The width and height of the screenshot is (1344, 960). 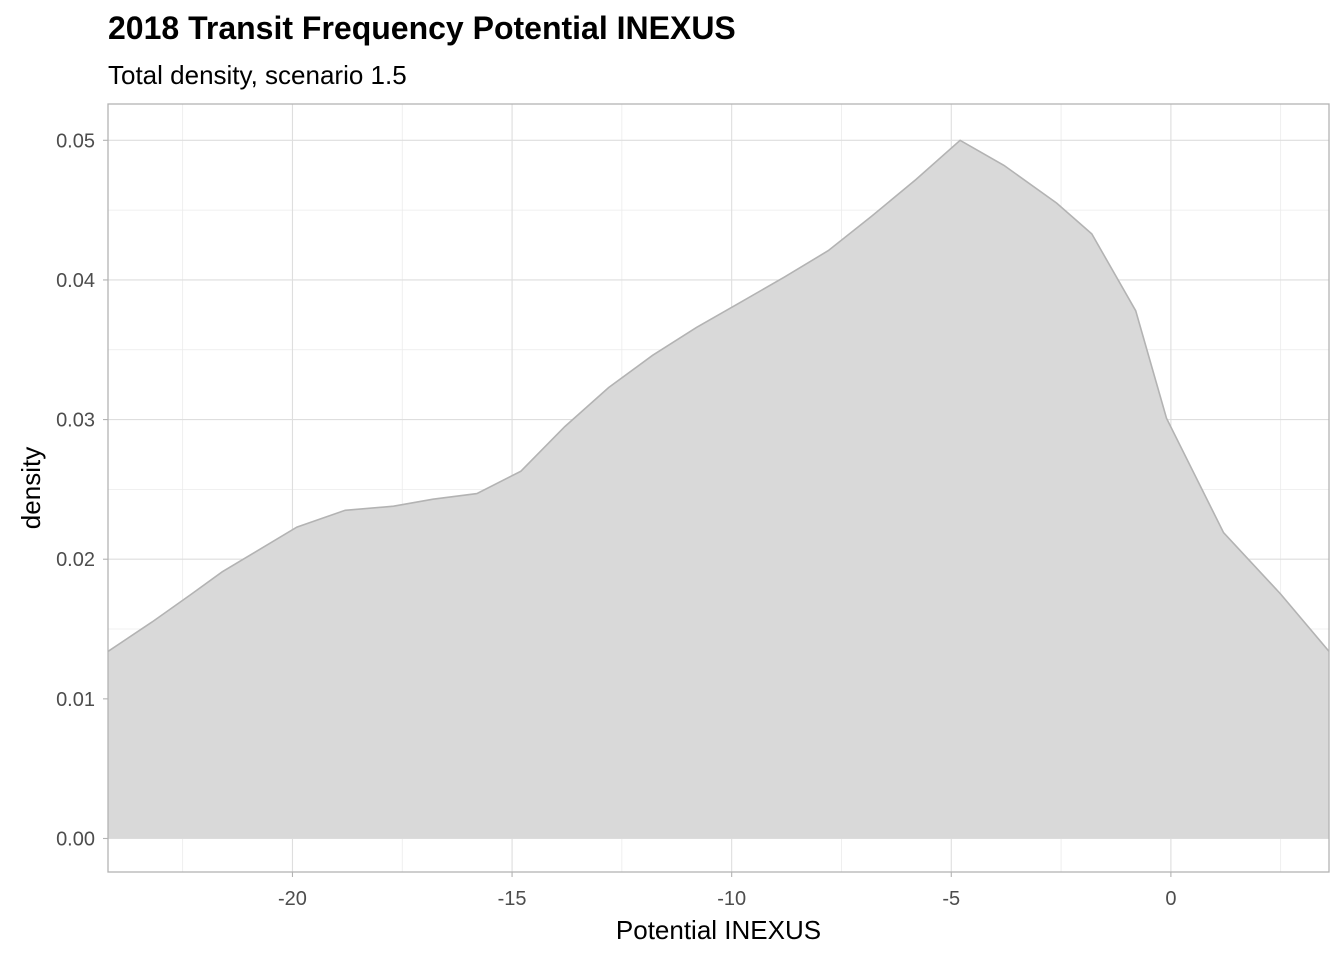 What do you see at coordinates (75, 839) in the screenshot?
I see `y-tick-label: 0.00` at bounding box center [75, 839].